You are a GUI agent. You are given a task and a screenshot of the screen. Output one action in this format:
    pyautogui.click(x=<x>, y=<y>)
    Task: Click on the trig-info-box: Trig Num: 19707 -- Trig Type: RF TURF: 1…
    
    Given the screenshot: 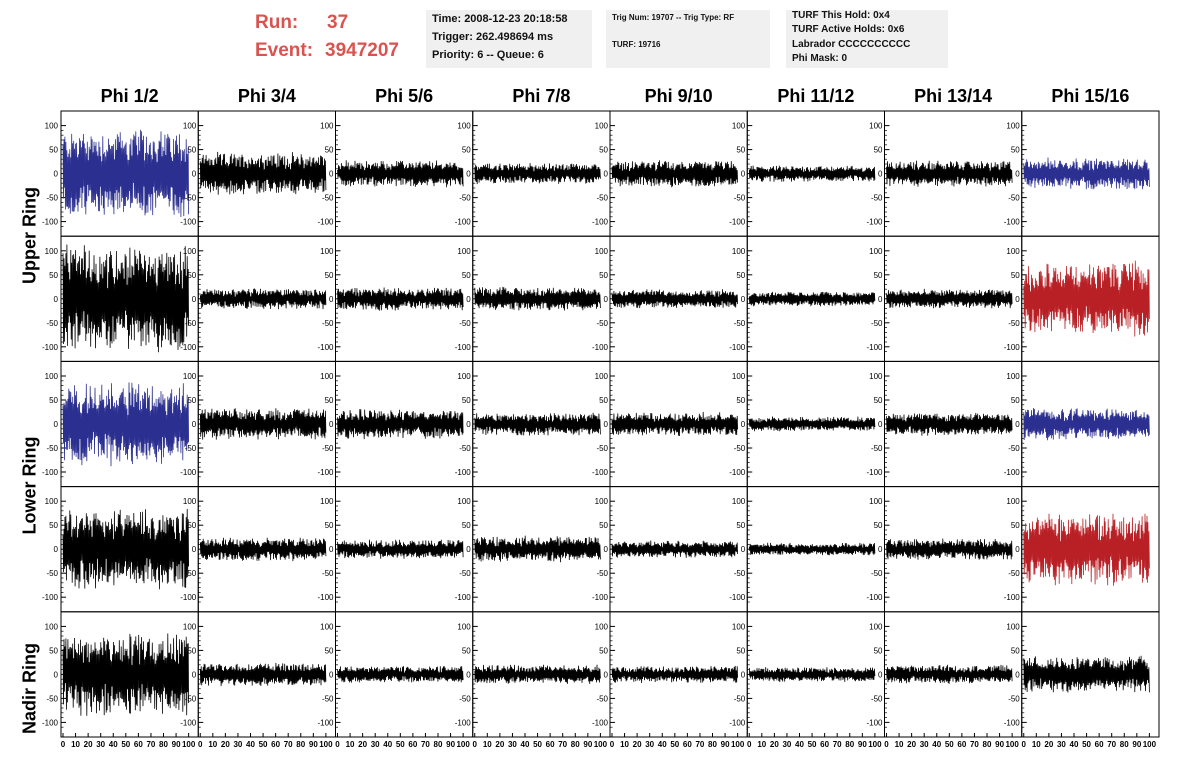 What is the action you would take?
    pyautogui.click(x=688, y=39)
    